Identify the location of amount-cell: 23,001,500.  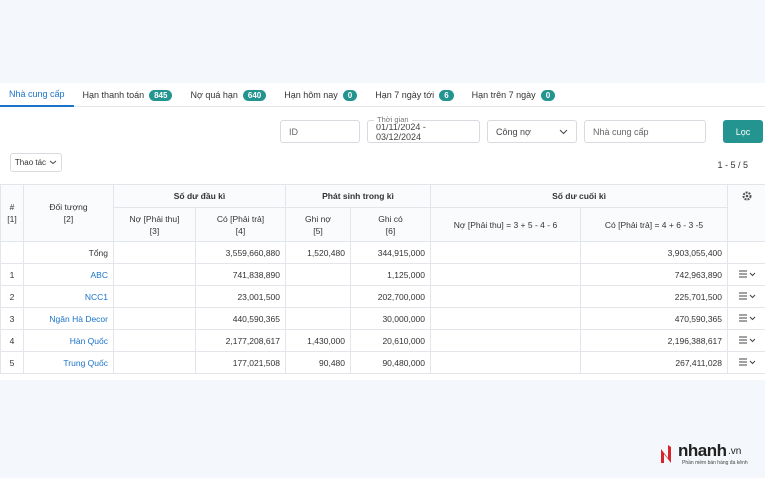
(240, 296).